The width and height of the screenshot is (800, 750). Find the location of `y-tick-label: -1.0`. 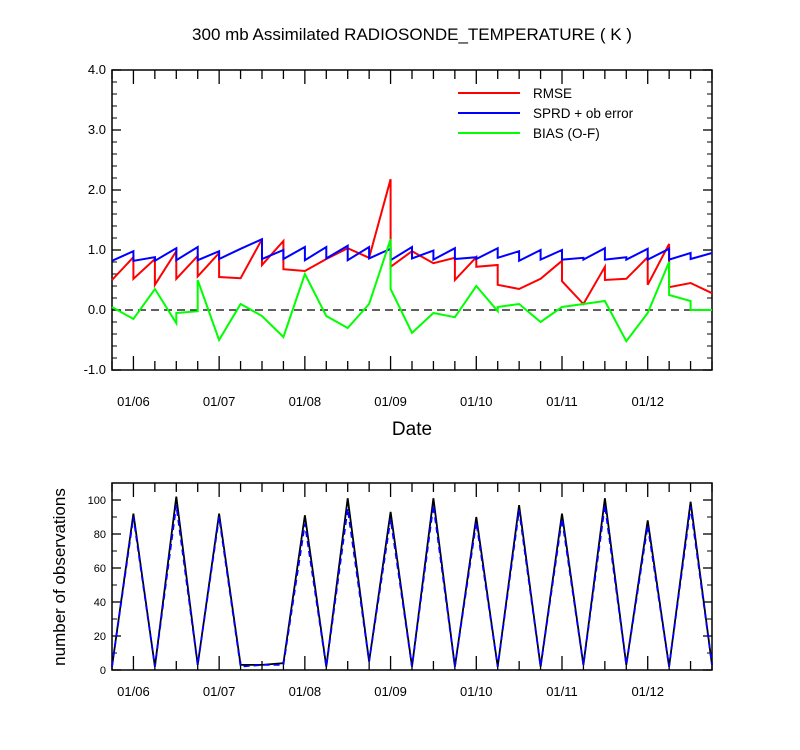

y-tick-label: -1.0 is located at coordinates (95, 369).